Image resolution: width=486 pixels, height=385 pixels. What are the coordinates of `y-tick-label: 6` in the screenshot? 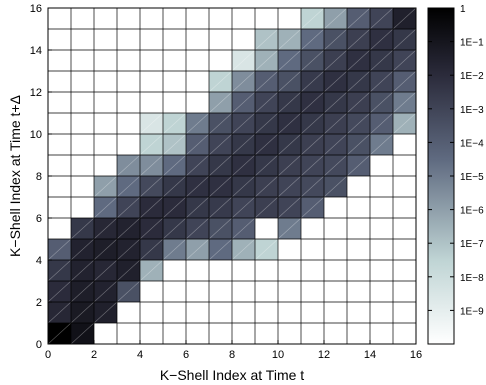 It's located at (39, 219).